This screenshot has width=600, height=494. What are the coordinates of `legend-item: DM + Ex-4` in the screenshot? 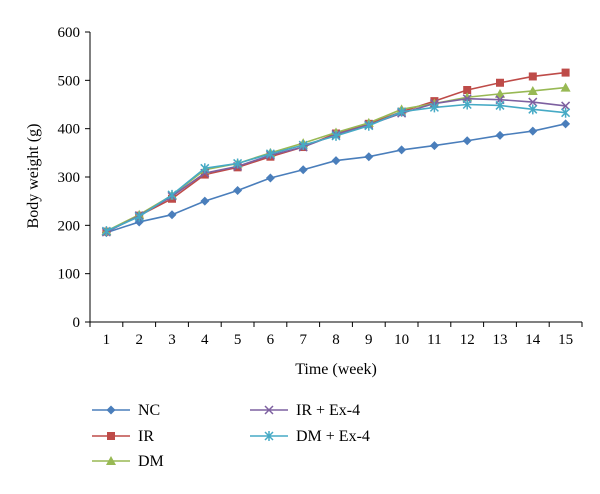 It's located at (310, 436).